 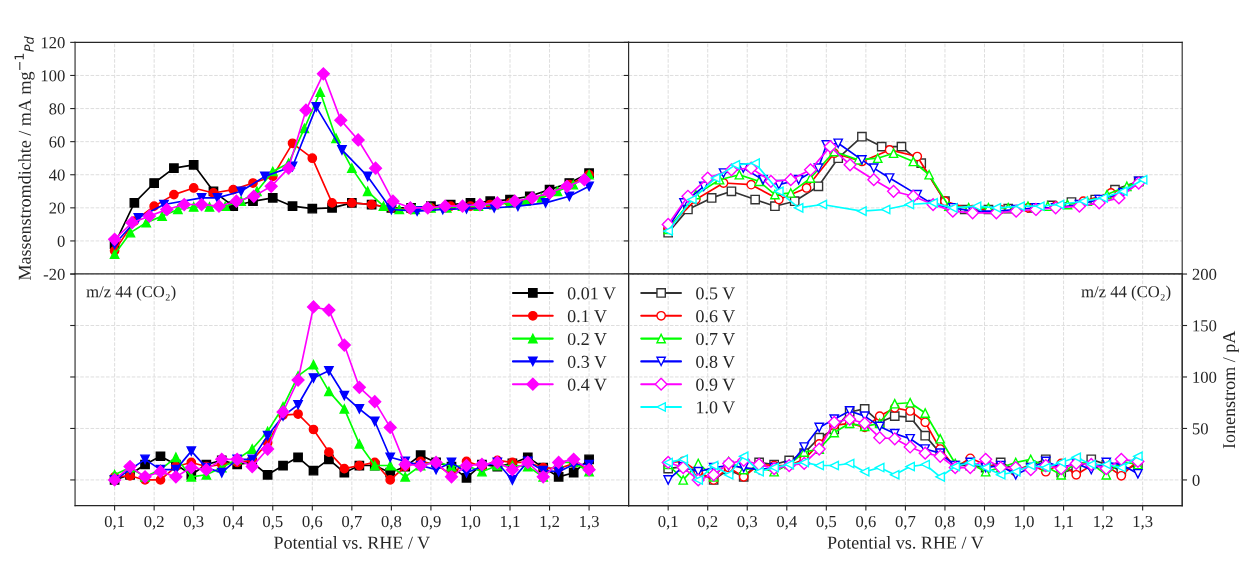 What do you see at coordinates (591, 293) in the screenshot?
I see `legend-label: 0.01 V` at bounding box center [591, 293].